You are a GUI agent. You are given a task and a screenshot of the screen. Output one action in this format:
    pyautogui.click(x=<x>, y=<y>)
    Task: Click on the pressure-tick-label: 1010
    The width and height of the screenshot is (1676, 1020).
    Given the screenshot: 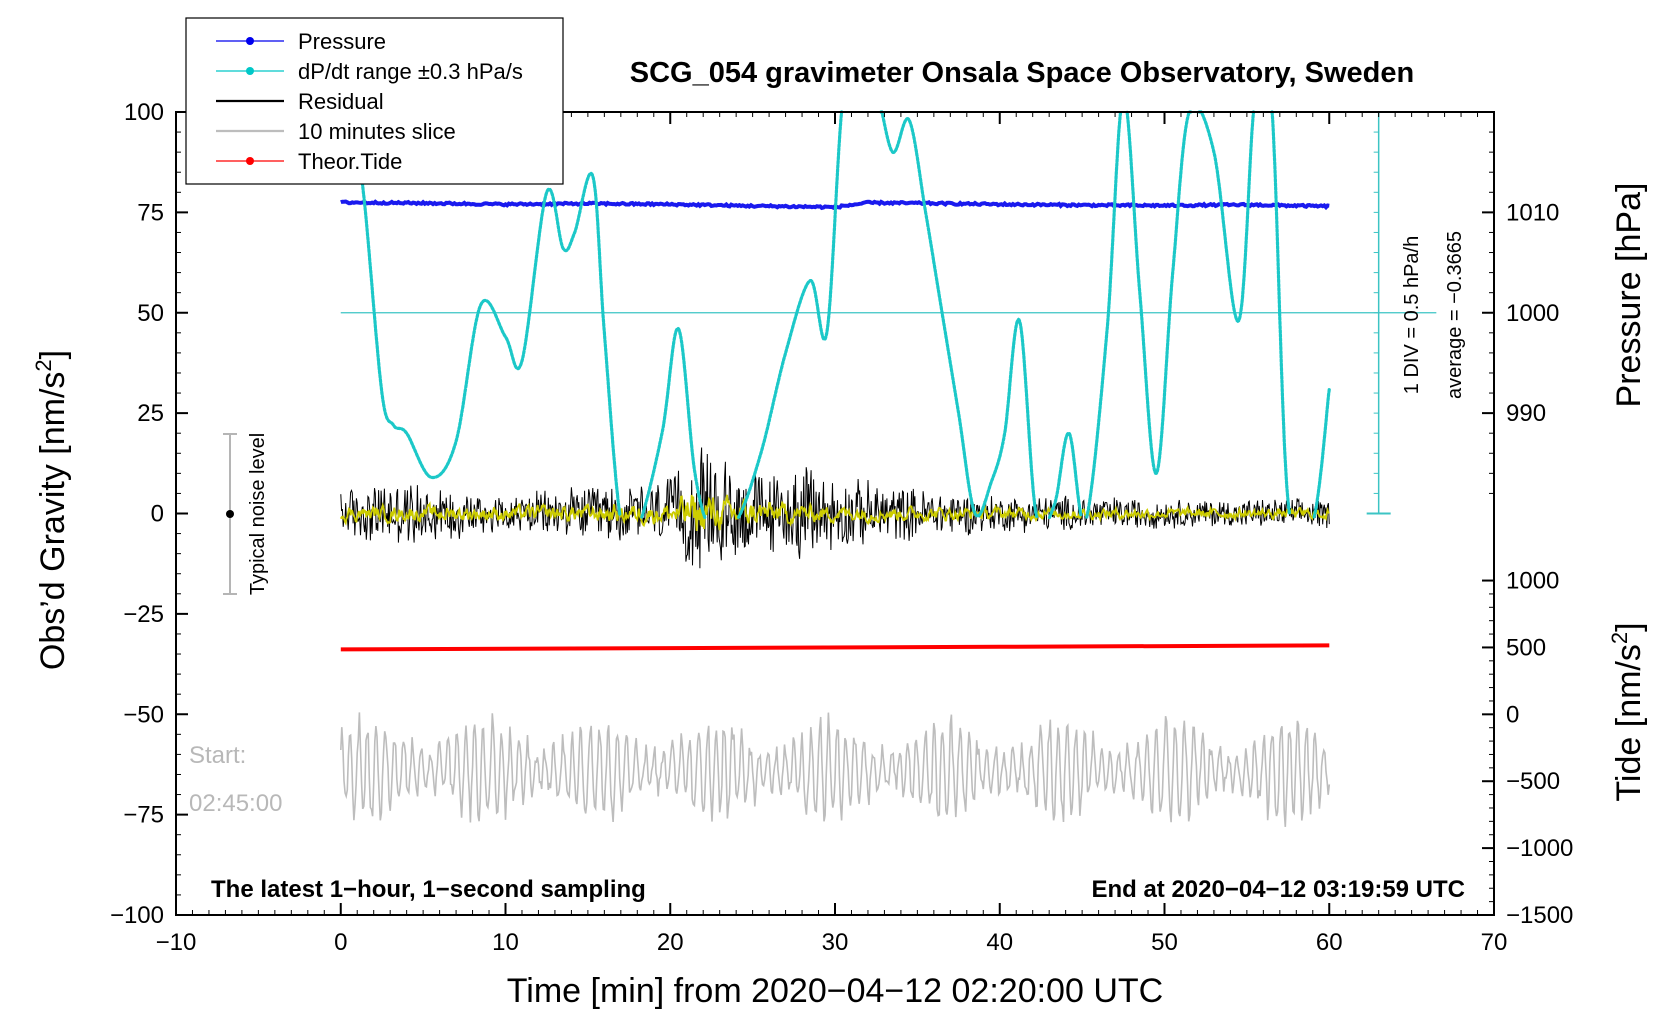 What is the action you would take?
    pyautogui.click(x=1532, y=212)
    